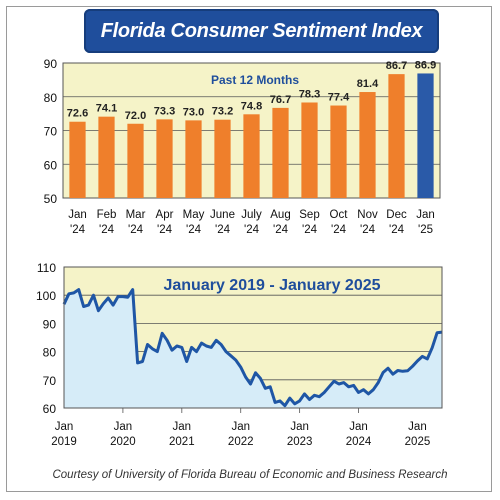 The width and height of the screenshot is (500, 500). Describe the element at coordinates (425, 65) in the screenshot. I see `bar-value-label: 86.9` at that location.